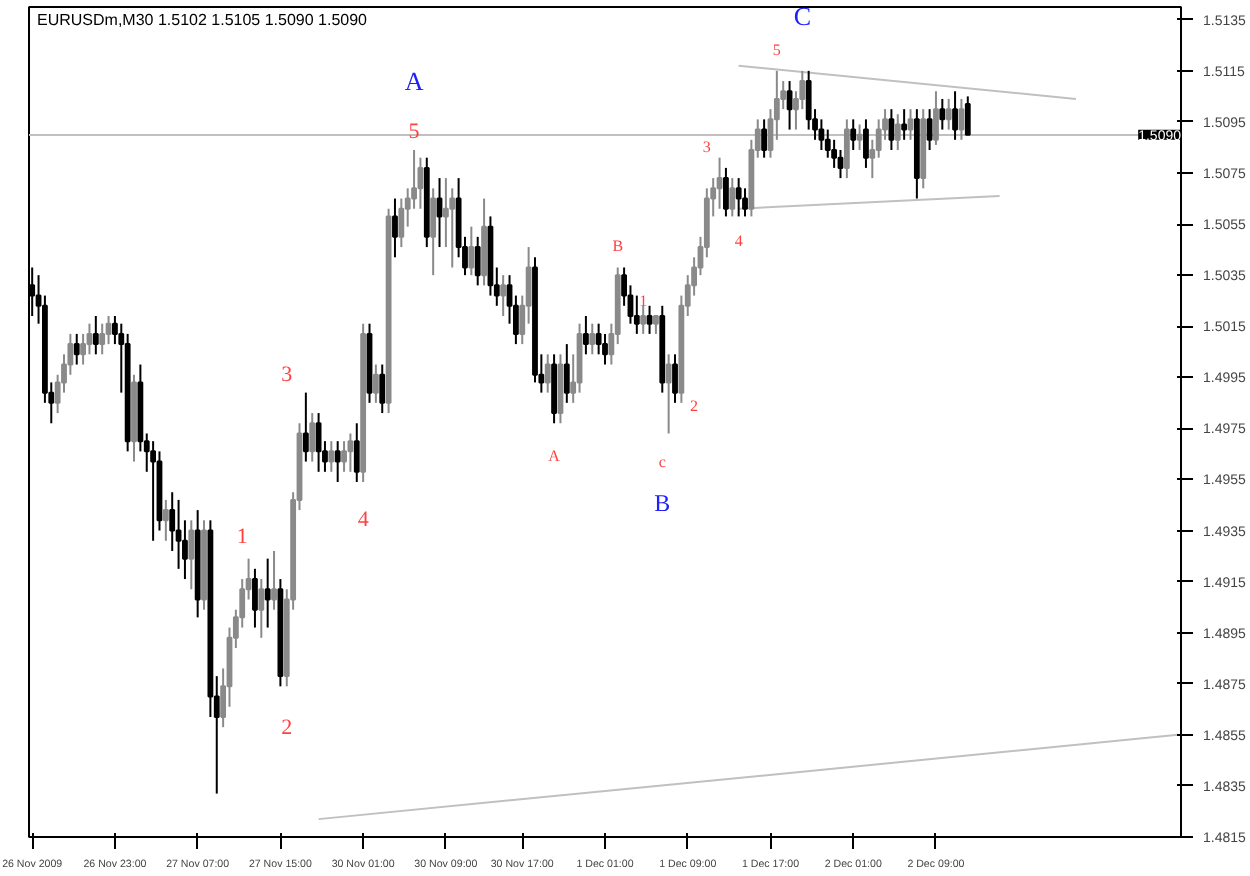 The height and width of the screenshot is (876, 1250). Describe the element at coordinates (802, 15) in the screenshot. I see `annotation: C` at that location.